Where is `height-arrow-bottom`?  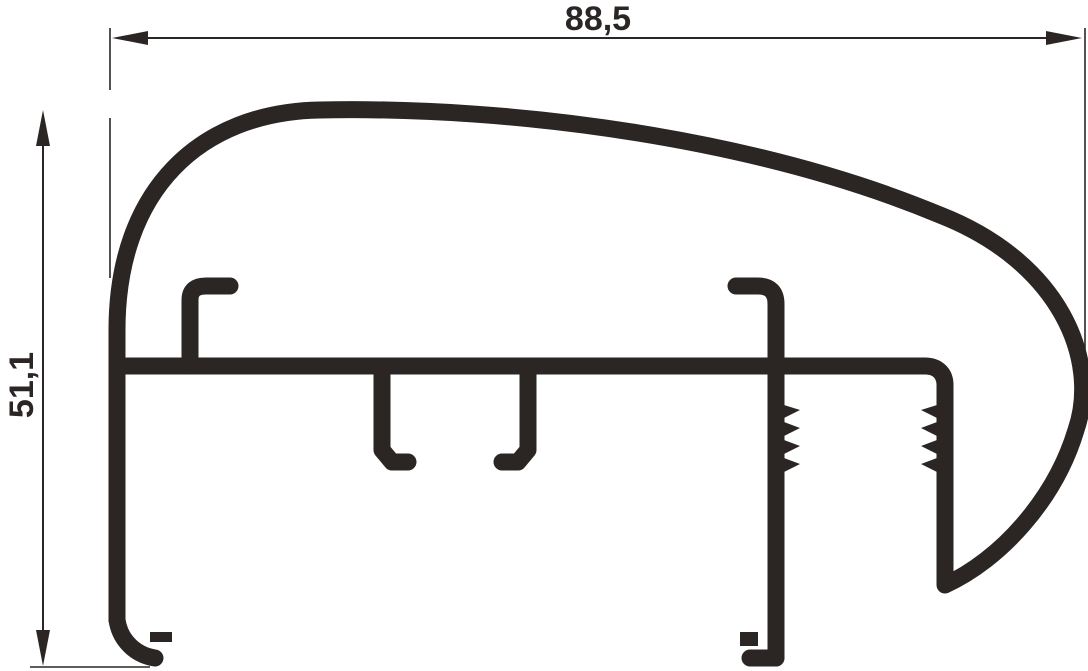
height-arrow-bottom is located at coordinates (43, 648).